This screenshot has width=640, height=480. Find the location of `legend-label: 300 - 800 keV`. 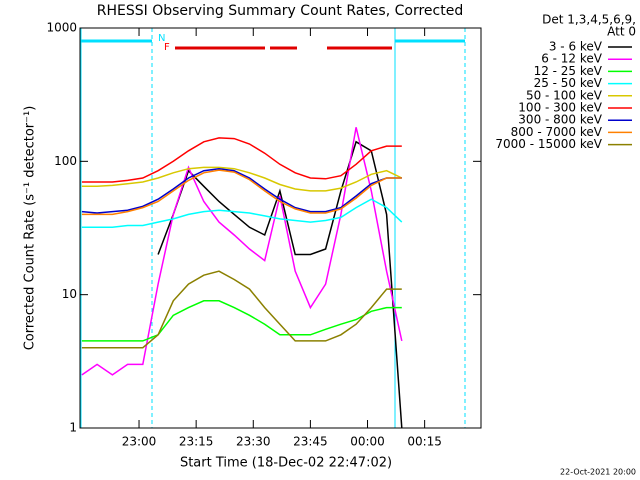

legend-label: 300 - 800 keV is located at coordinates (560, 120).